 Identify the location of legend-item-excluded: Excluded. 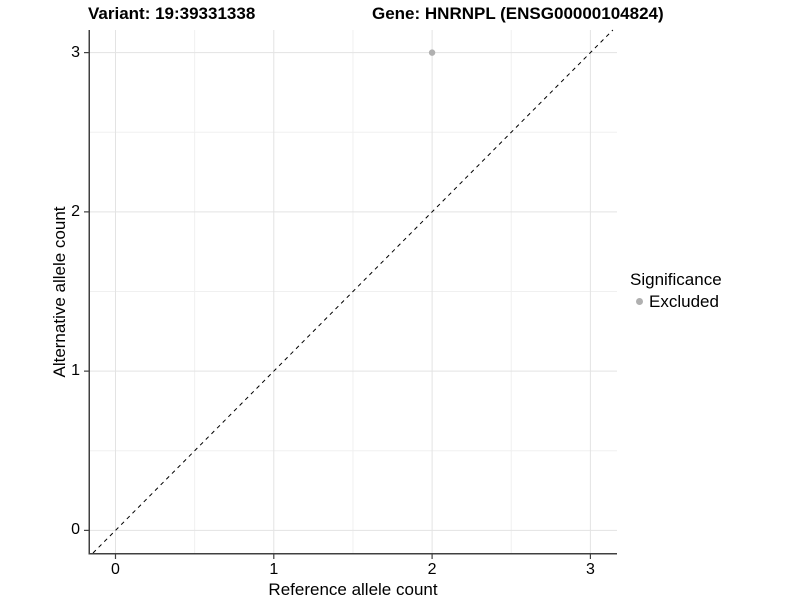
(676, 301).